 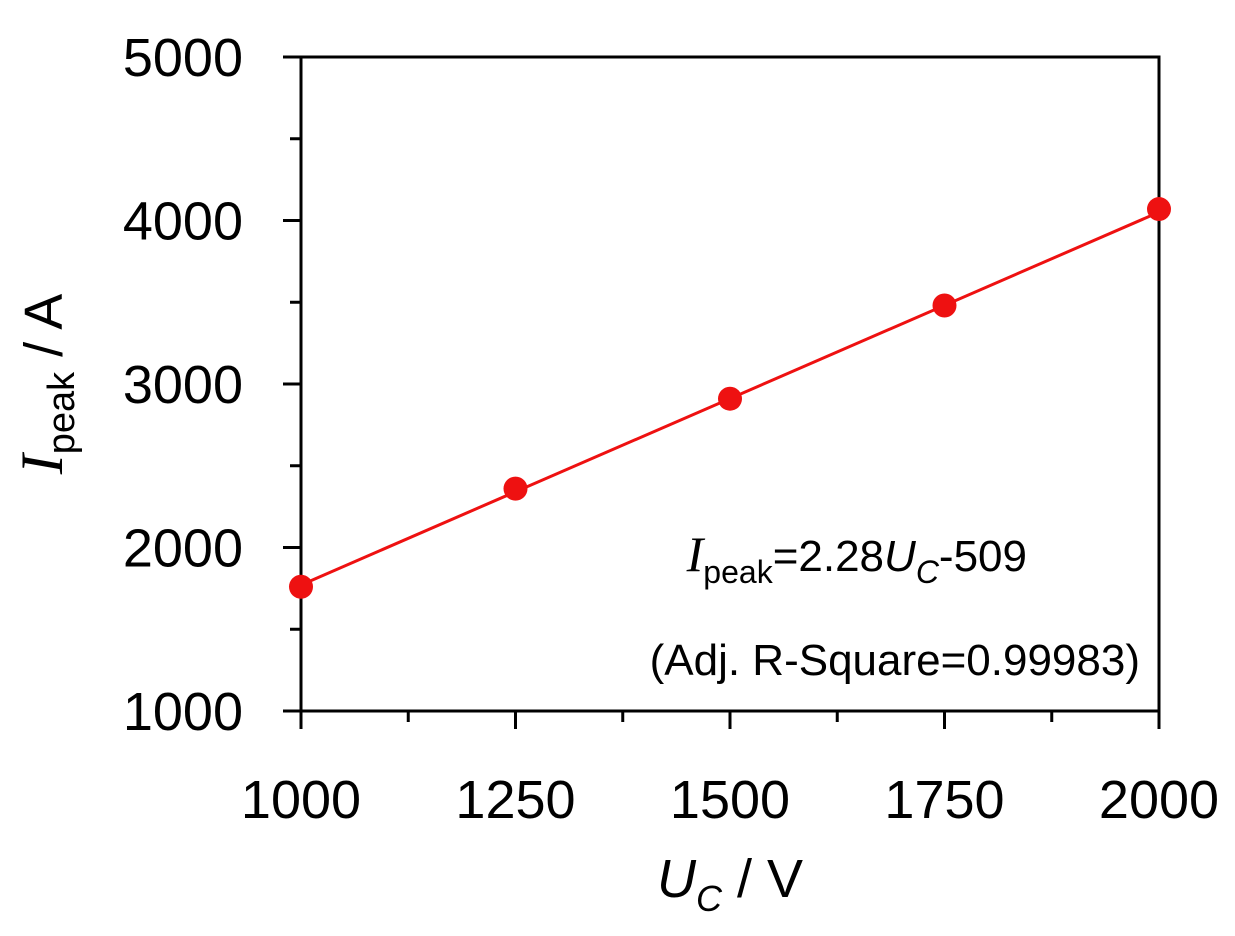 What do you see at coordinates (46, 384) in the screenshot?
I see `y-axis-title: Ipeak / A` at bounding box center [46, 384].